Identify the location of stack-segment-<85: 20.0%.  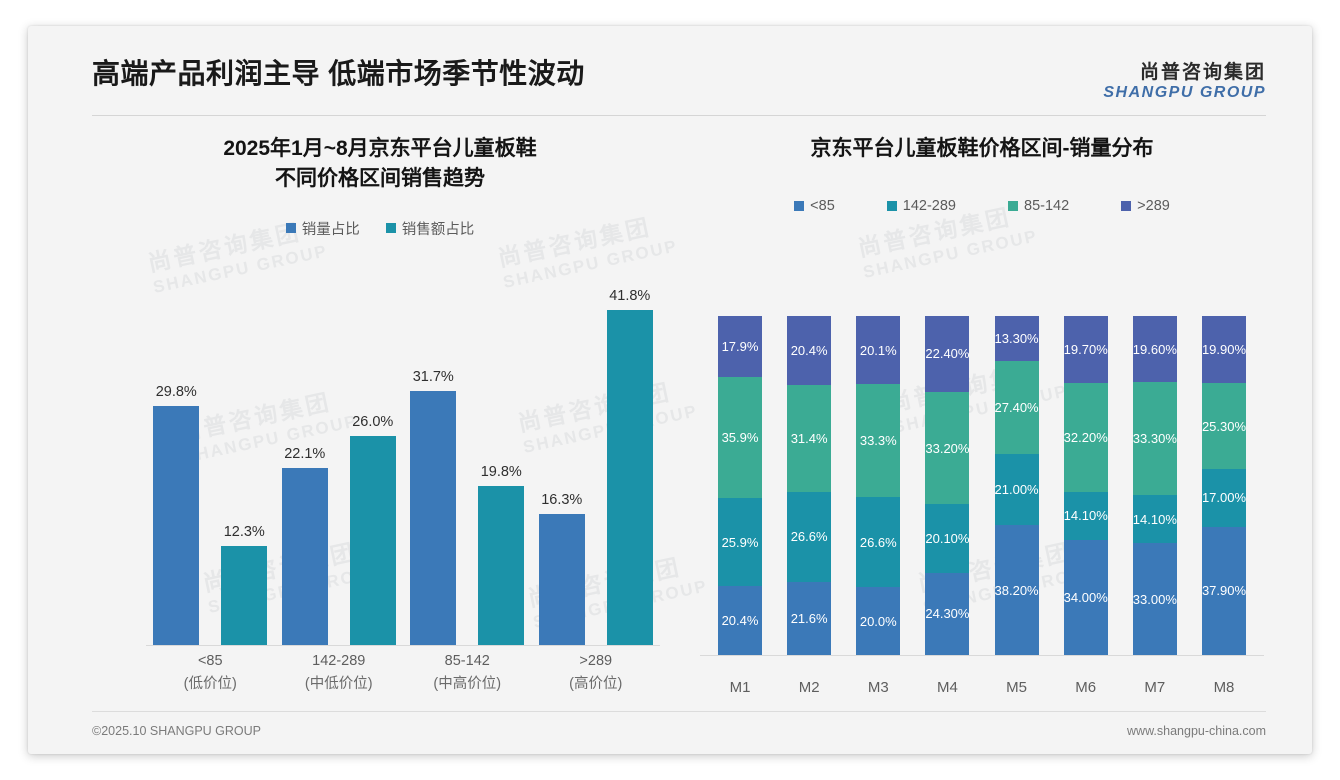
(878, 621).